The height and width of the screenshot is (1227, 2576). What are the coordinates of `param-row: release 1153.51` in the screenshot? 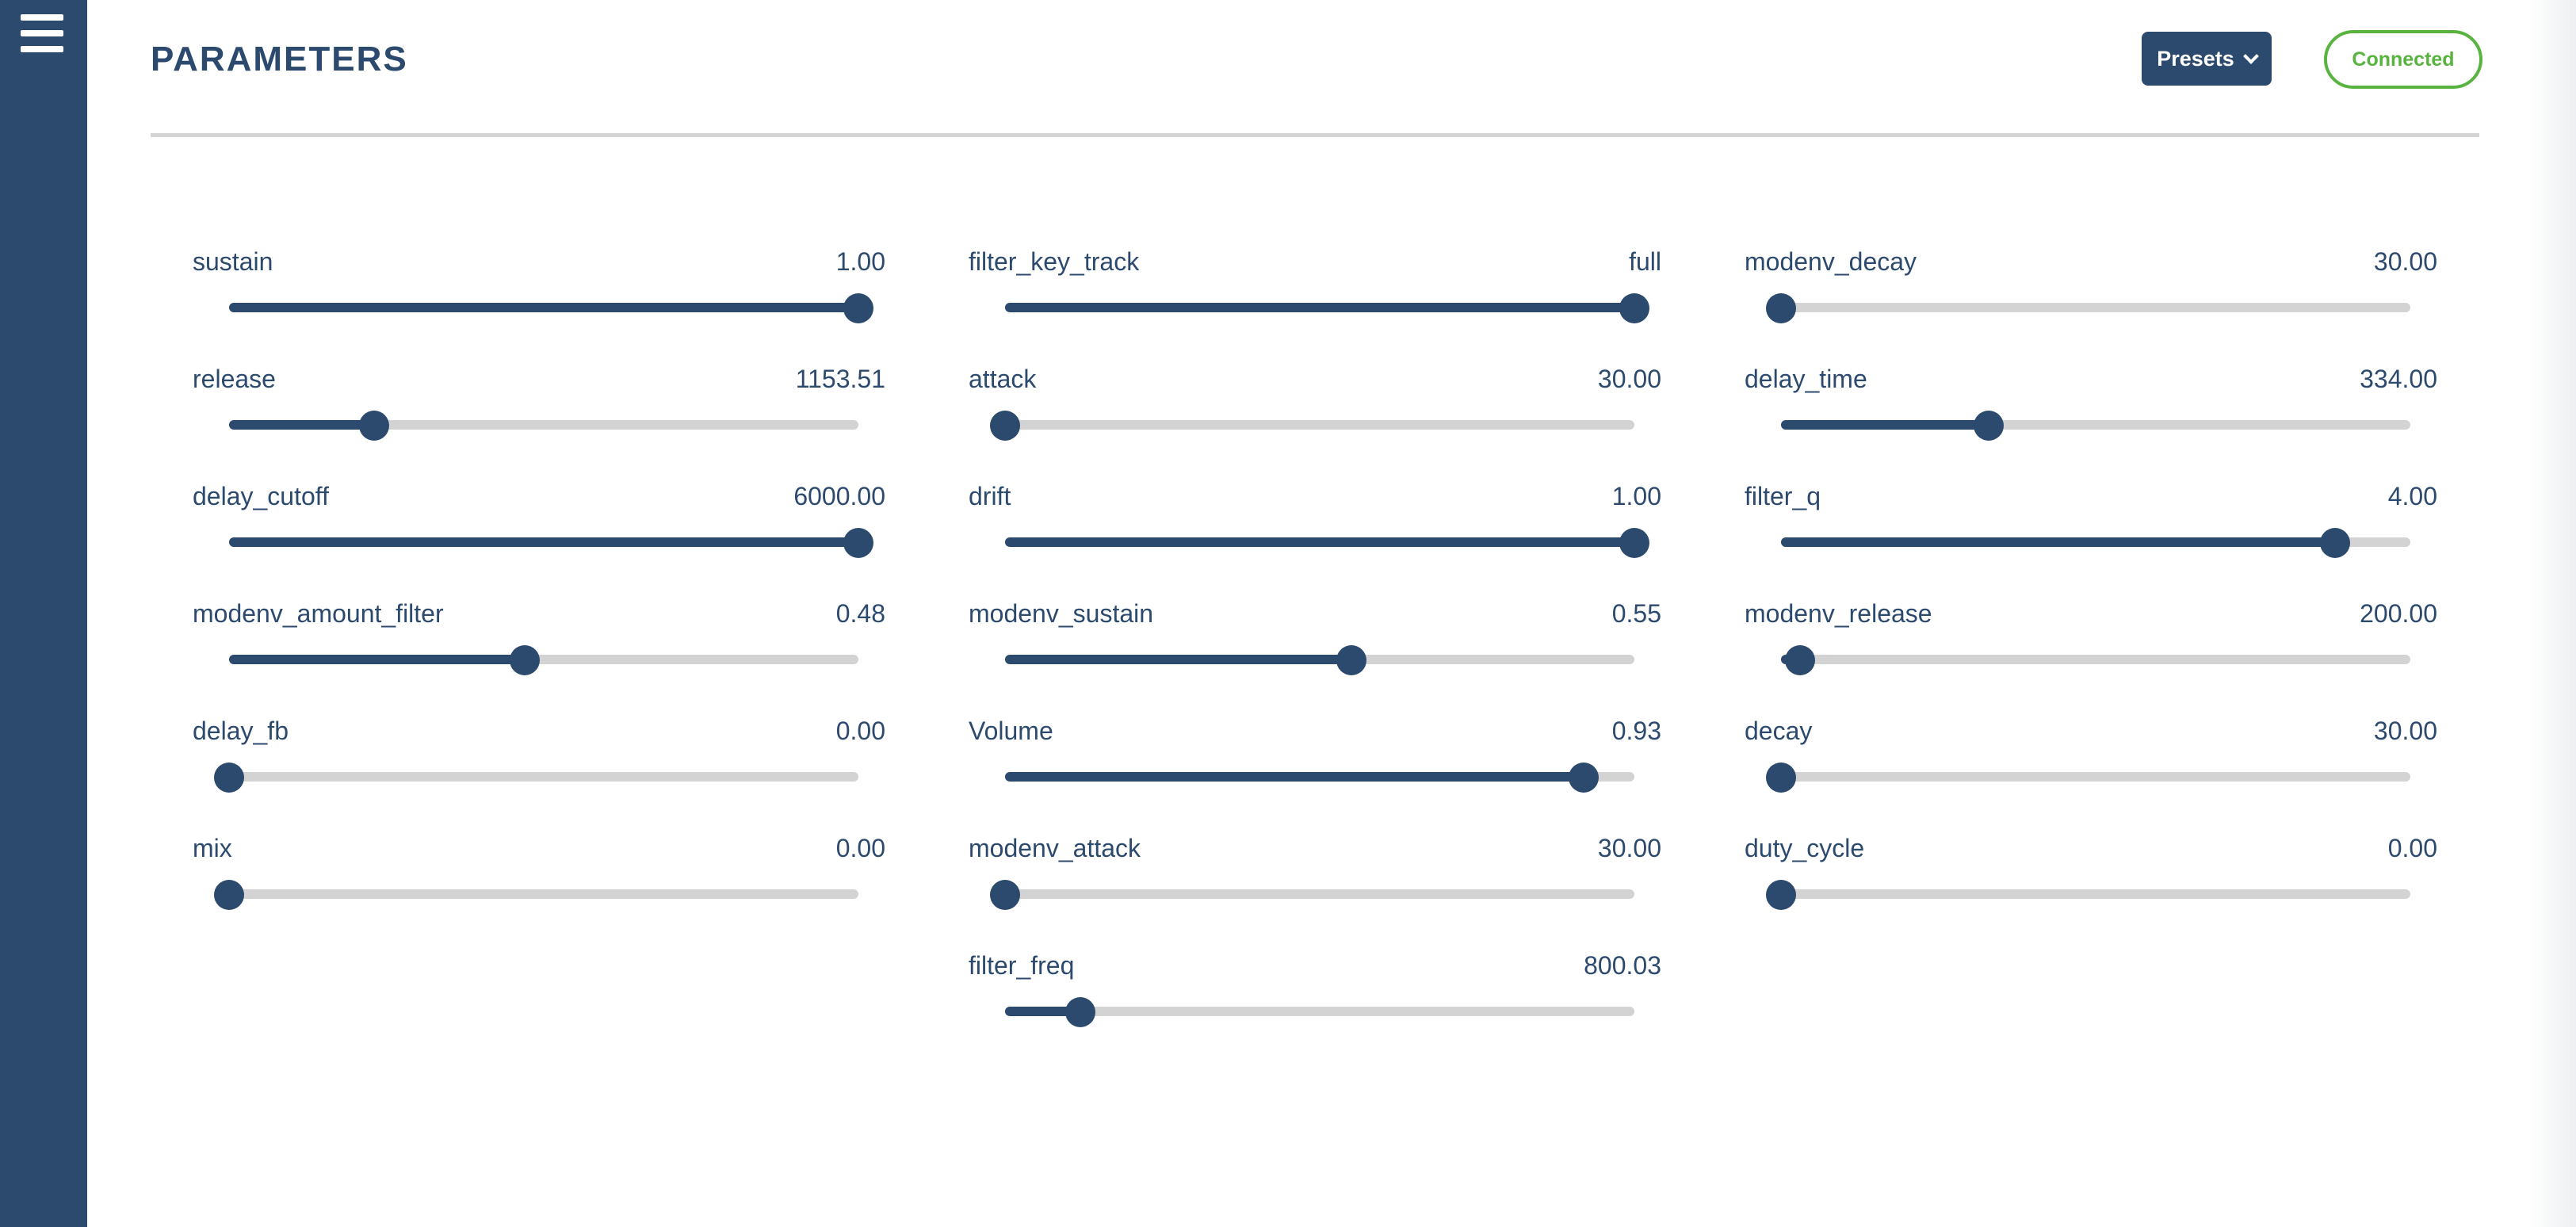 It's located at (539, 413).